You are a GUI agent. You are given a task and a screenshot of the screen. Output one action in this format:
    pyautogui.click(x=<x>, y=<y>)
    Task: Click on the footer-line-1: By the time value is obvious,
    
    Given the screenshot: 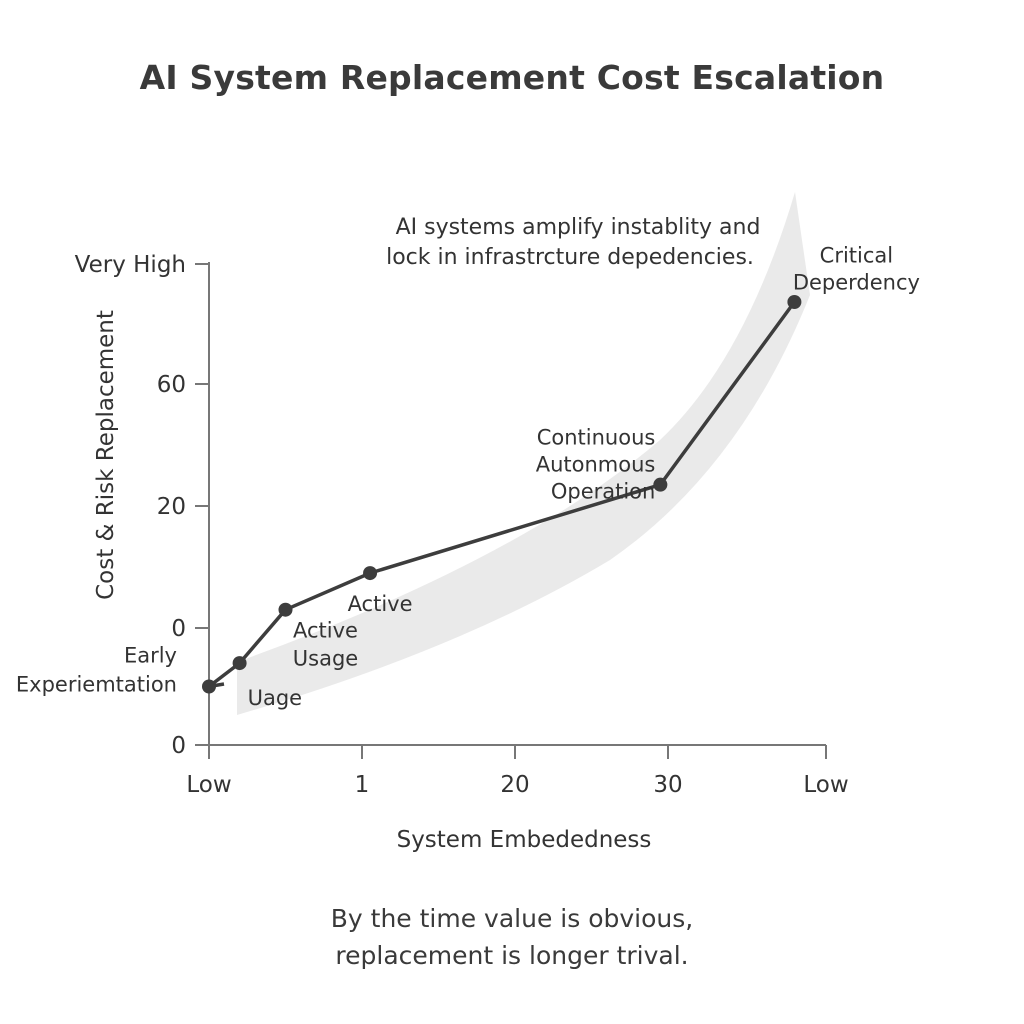 What is the action you would take?
    pyautogui.click(x=512, y=918)
    